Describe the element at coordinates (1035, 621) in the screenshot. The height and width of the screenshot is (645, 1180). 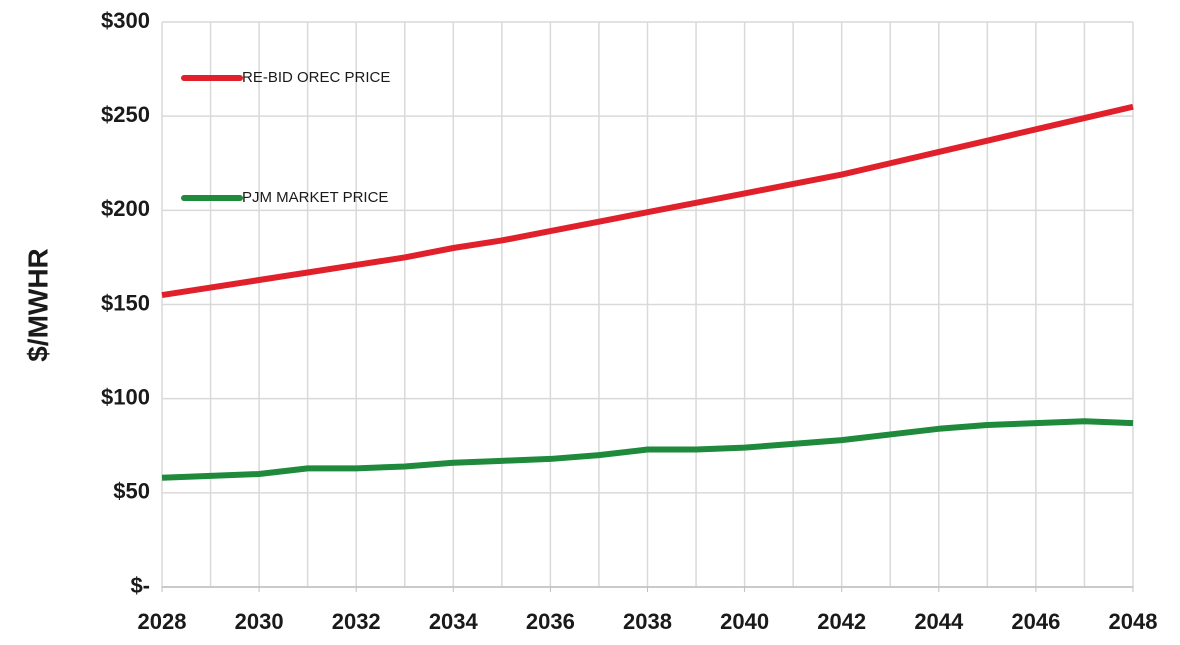
I see `x-tick-label: 2046` at that location.